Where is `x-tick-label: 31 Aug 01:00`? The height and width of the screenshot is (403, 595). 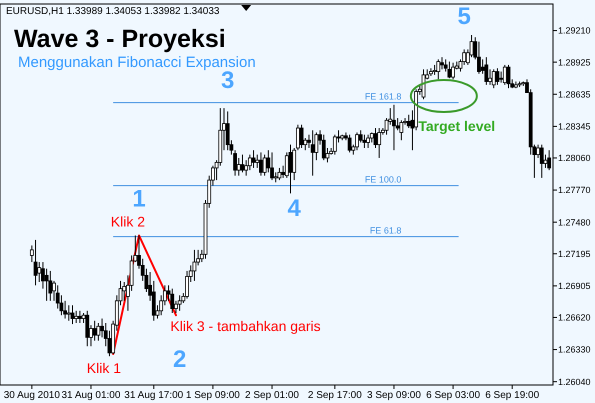 x-tick-label: 31 Aug 01:00 is located at coordinates (91, 395).